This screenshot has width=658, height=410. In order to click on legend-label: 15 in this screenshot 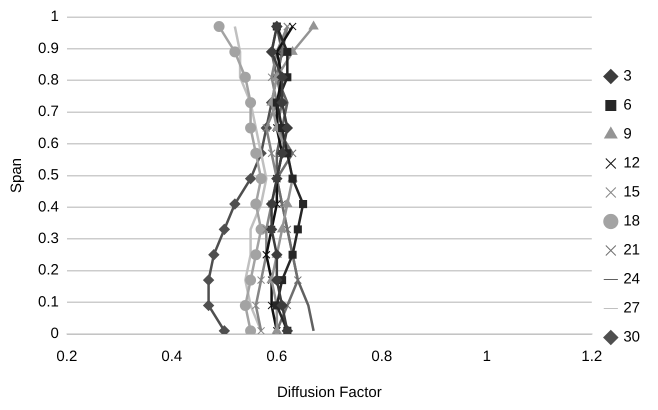, I will do `click(631, 192)`.